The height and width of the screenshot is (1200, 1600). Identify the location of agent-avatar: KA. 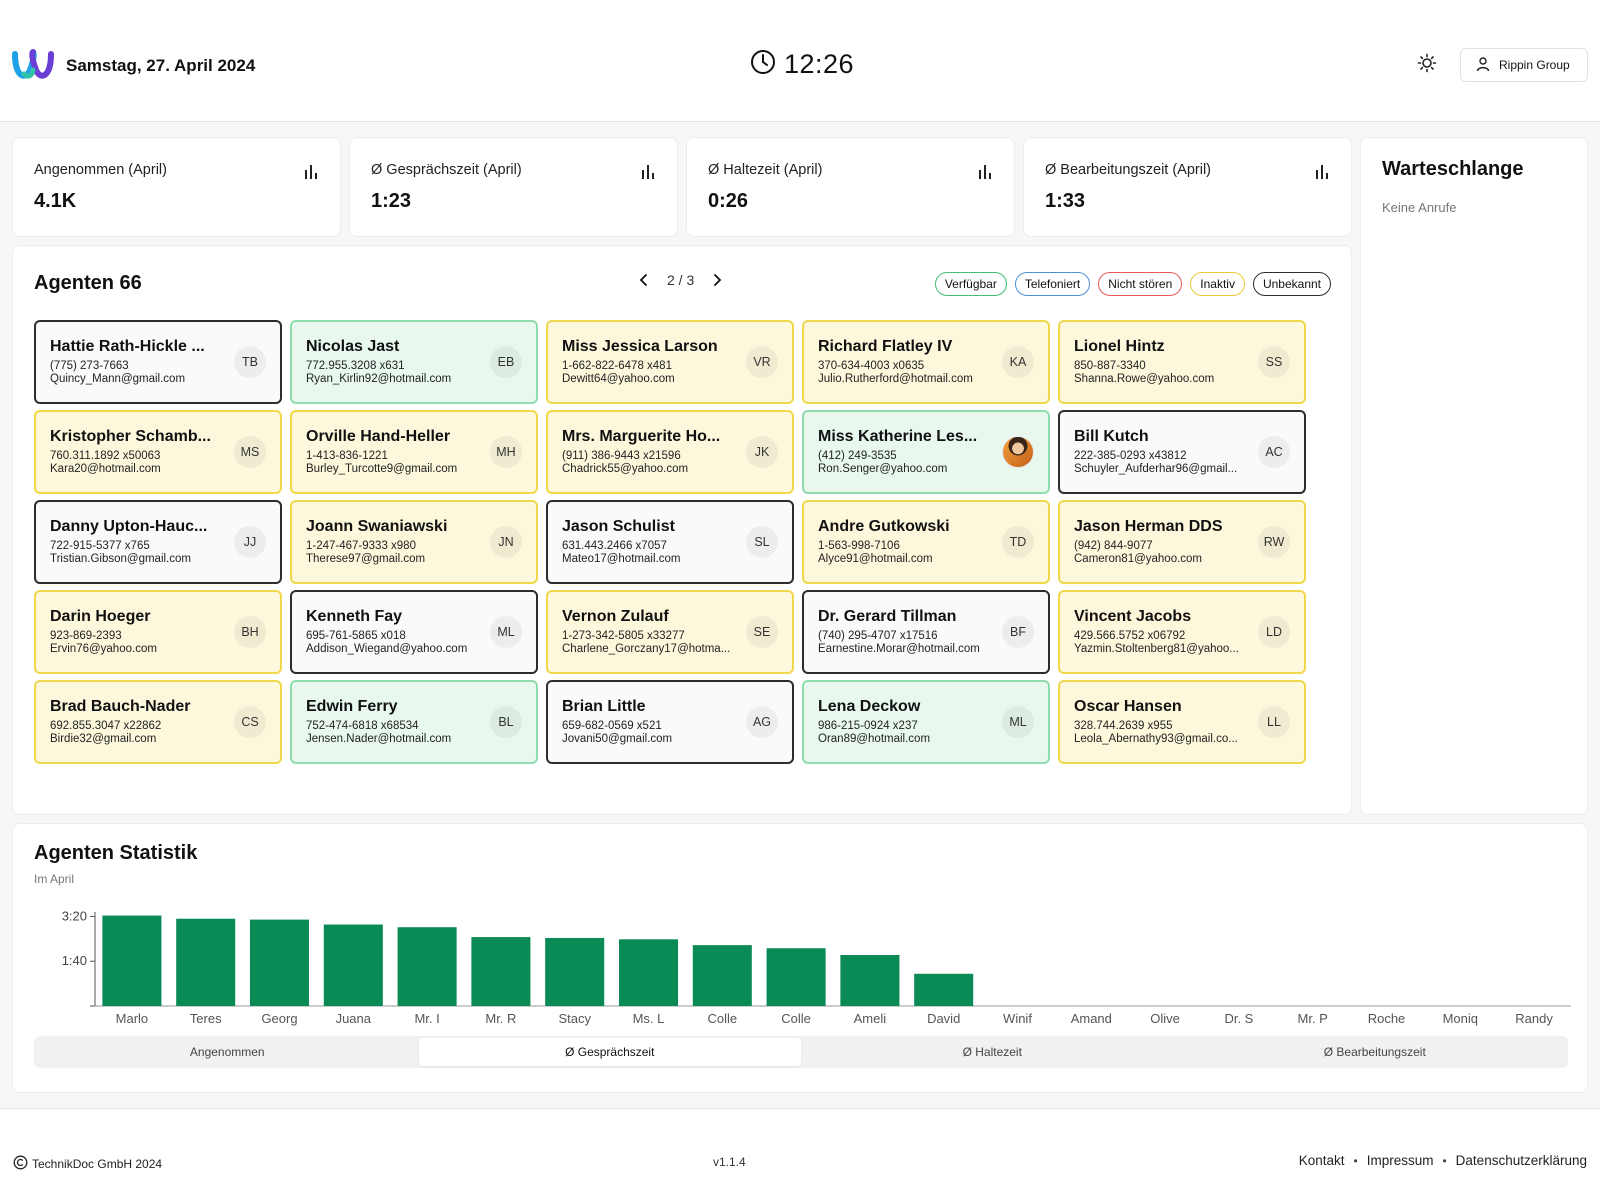
(1018, 362).